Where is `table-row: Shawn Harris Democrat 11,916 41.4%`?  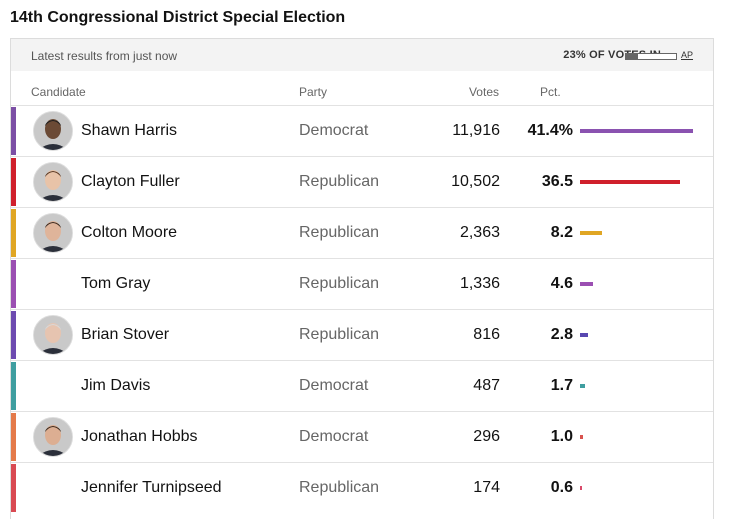
table-row: Shawn Harris Democrat 11,916 41.4% is located at coordinates (362, 130).